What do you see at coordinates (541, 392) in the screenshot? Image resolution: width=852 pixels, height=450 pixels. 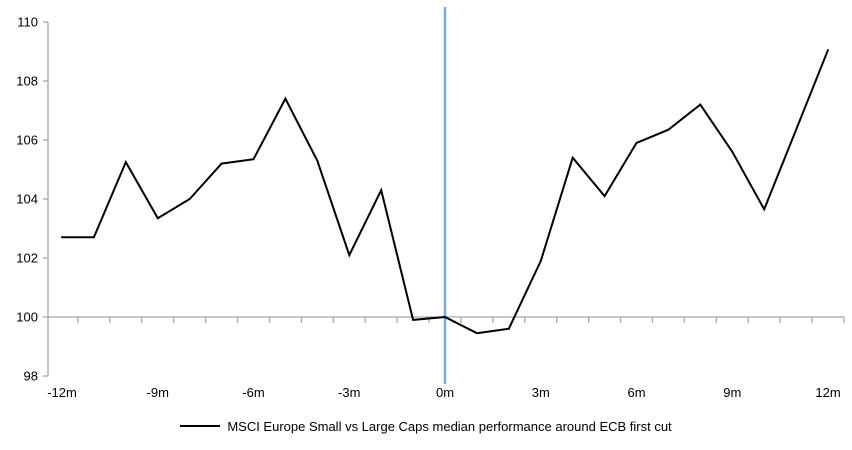 I see `x-axis-tick-label: 3m` at bounding box center [541, 392].